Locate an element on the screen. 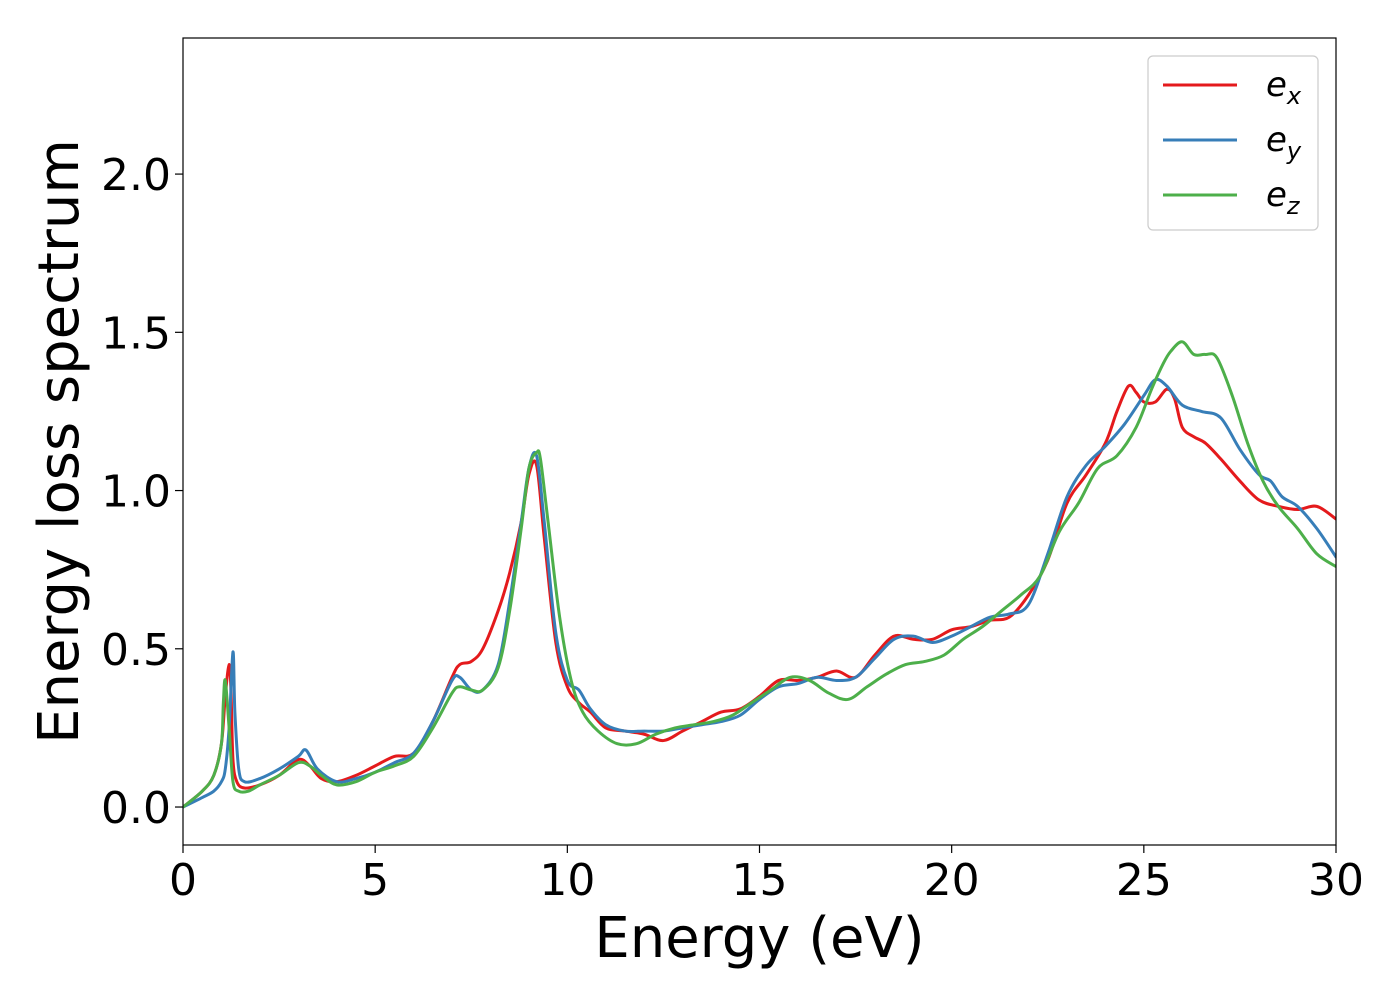 Image resolution: width=1400 pixels, height=1000 pixels. y-axis-ticks: 0.0 0.5 1.0 1.5 2.0 is located at coordinates (142, 492).